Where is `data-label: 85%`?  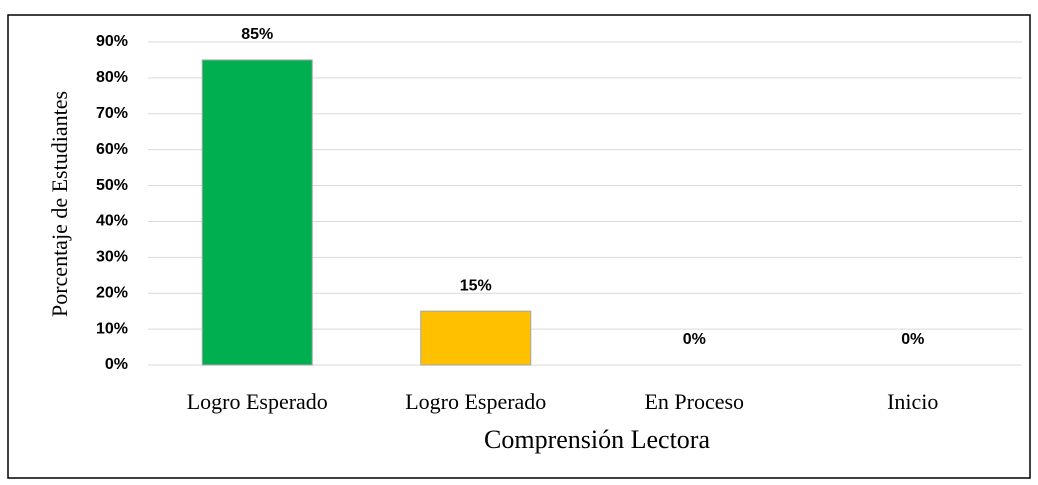 data-label: 85% is located at coordinates (257, 34).